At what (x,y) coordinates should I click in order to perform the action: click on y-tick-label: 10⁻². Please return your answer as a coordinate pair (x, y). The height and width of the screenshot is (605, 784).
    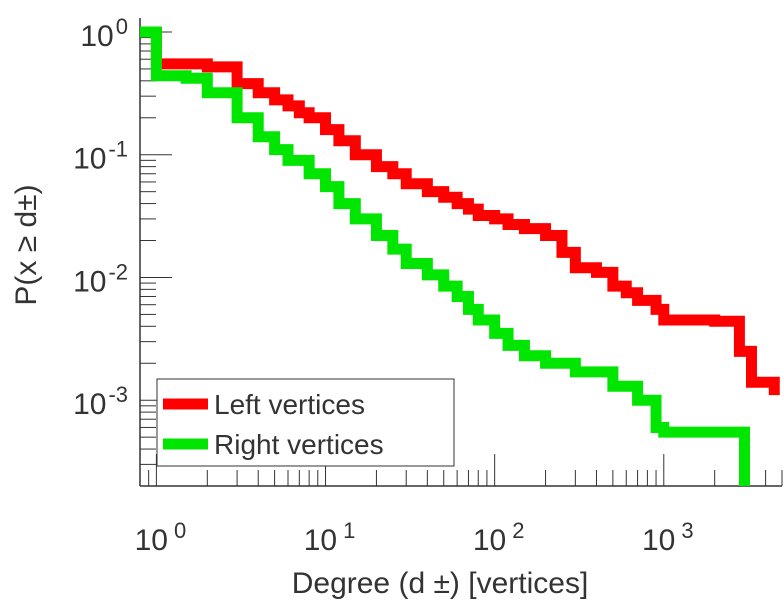
    Looking at the image, I should click on (100, 278).